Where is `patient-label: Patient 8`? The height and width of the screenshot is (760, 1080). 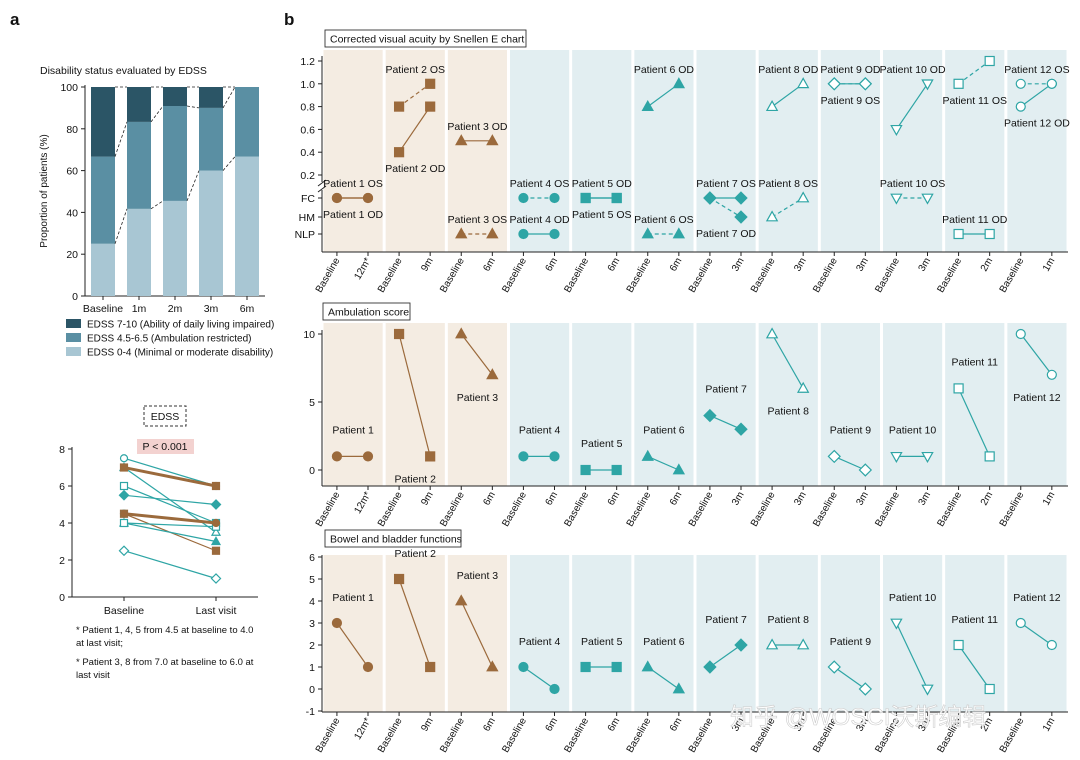 patient-label: Patient 8 is located at coordinates (789, 411).